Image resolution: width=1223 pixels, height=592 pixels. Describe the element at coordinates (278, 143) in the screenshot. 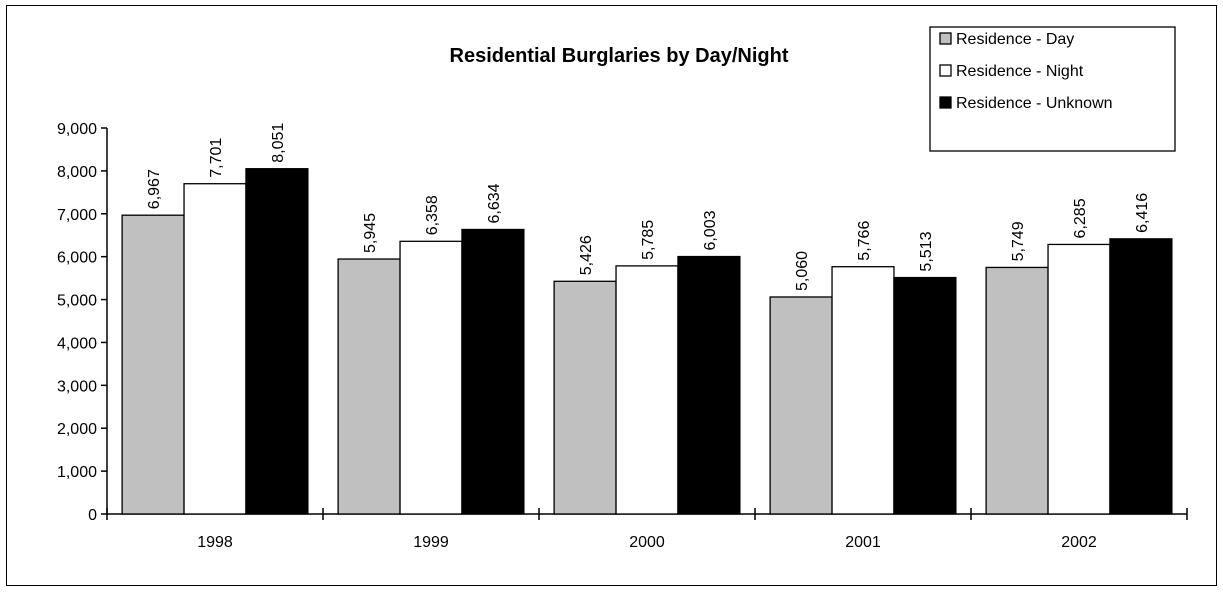

I see `data-label: 8,051` at that location.